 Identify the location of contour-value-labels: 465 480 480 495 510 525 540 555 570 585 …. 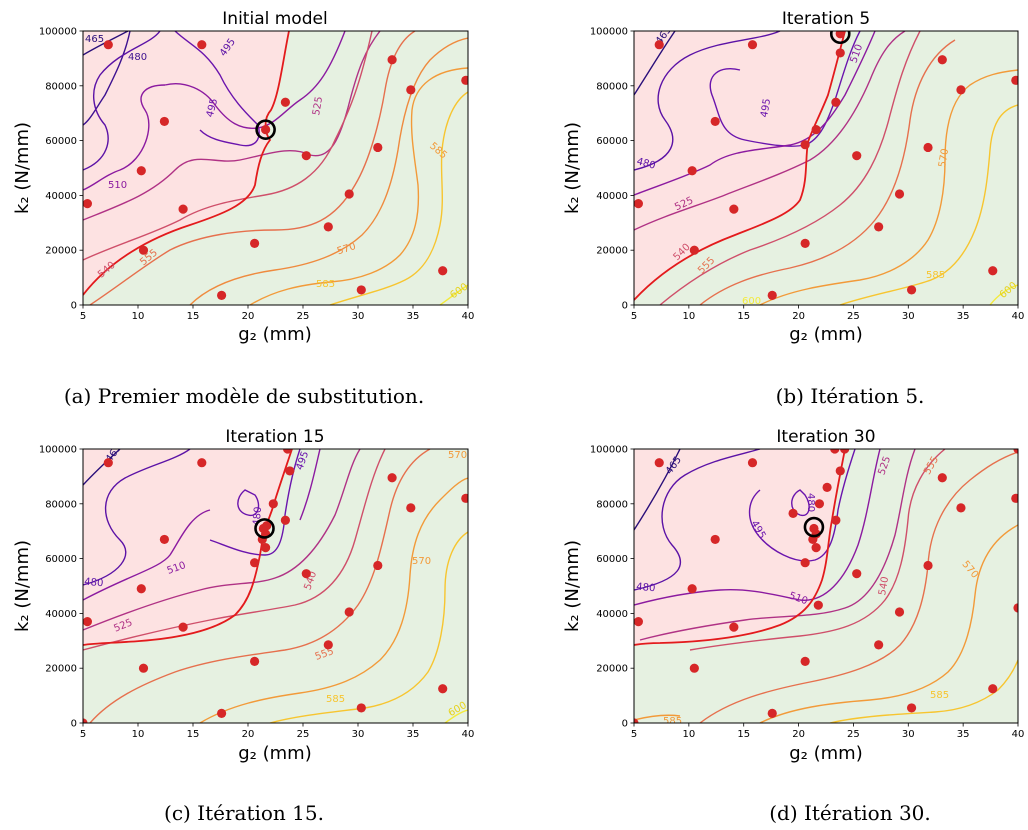
(808, 591).